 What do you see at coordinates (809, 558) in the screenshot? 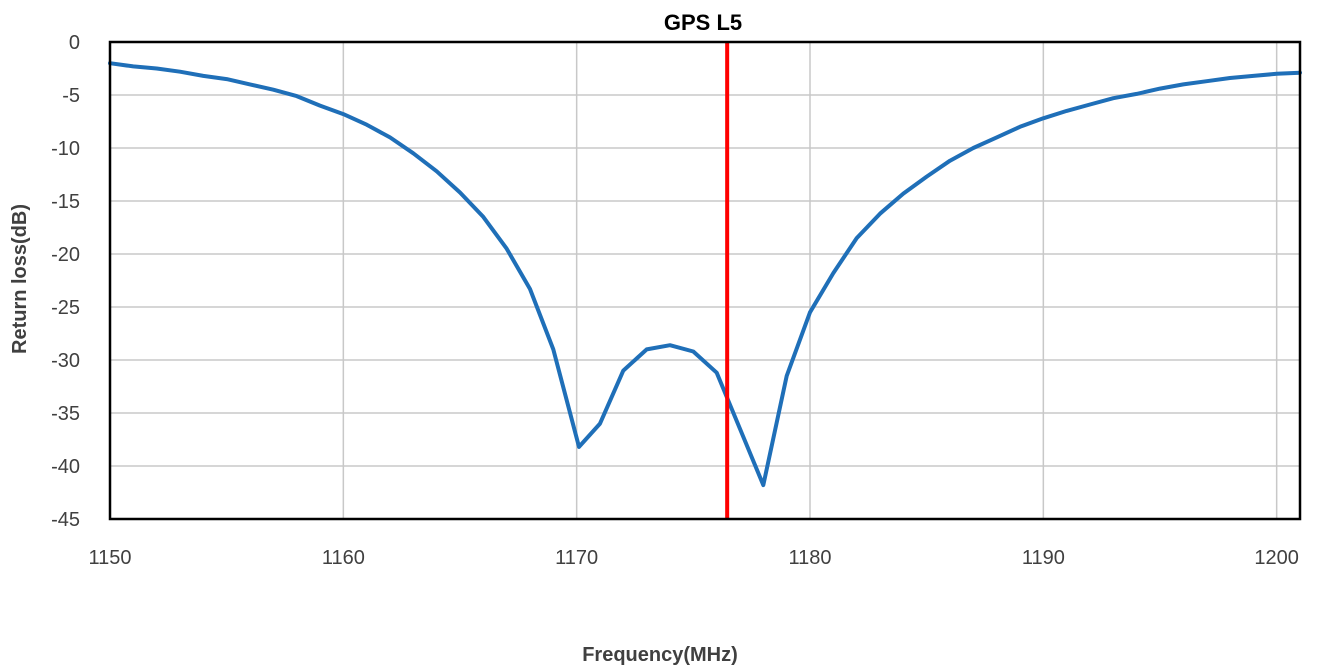
I see `x-tick-label: 1180` at bounding box center [809, 558].